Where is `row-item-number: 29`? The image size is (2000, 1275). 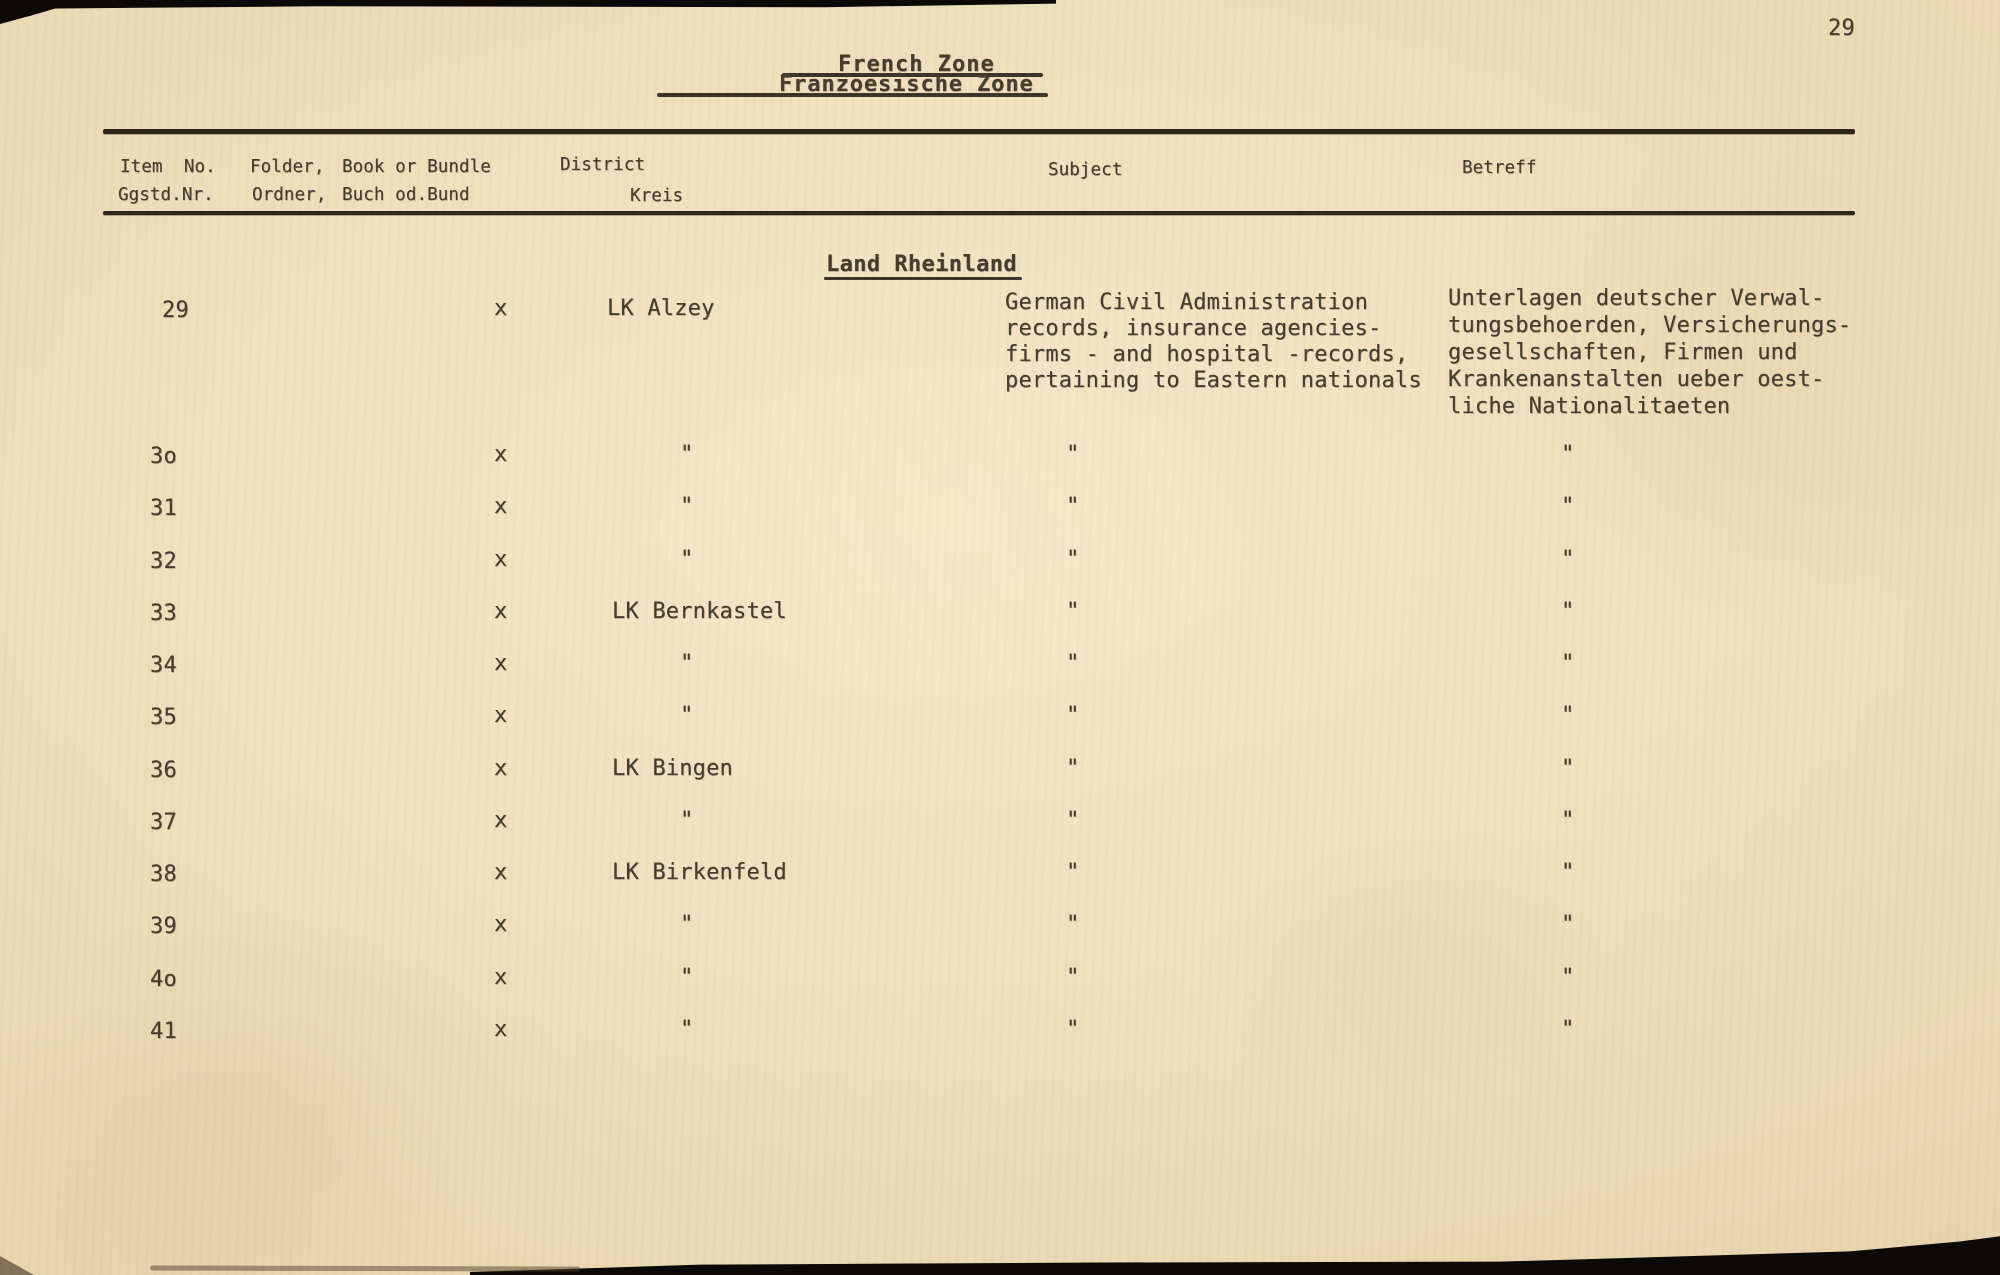 row-item-number: 29 is located at coordinates (175, 310).